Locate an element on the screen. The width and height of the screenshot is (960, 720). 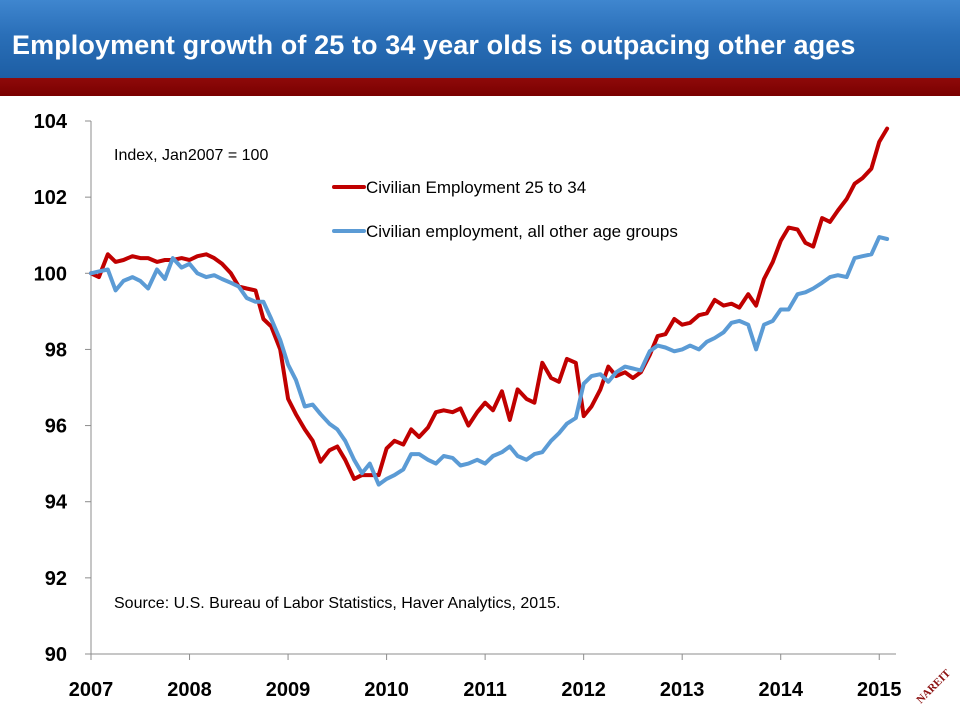
nareit-logo-icon: NAREIT is located at coordinates (933, 686).